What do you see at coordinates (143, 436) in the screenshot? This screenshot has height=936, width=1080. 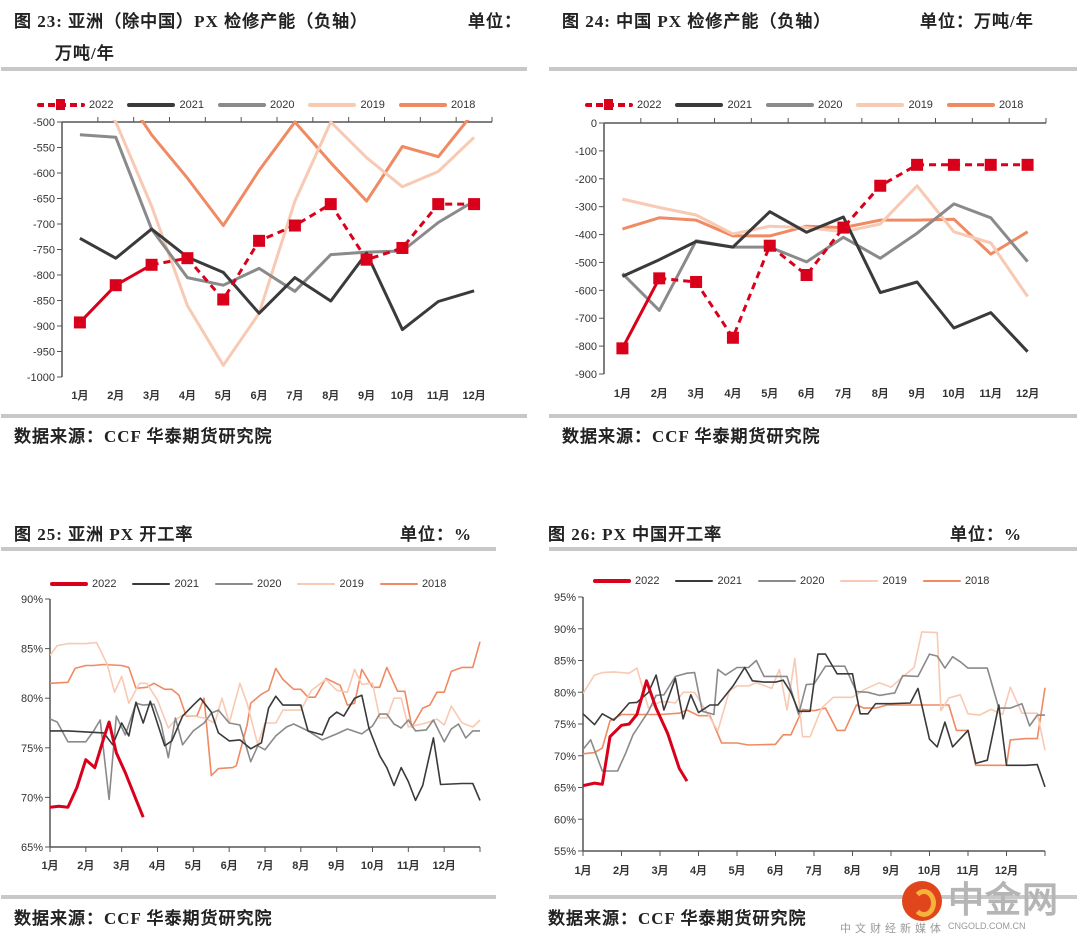 I see `figure-23-source: 数据来源：CCF 华泰期货研究院` at bounding box center [143, 436].